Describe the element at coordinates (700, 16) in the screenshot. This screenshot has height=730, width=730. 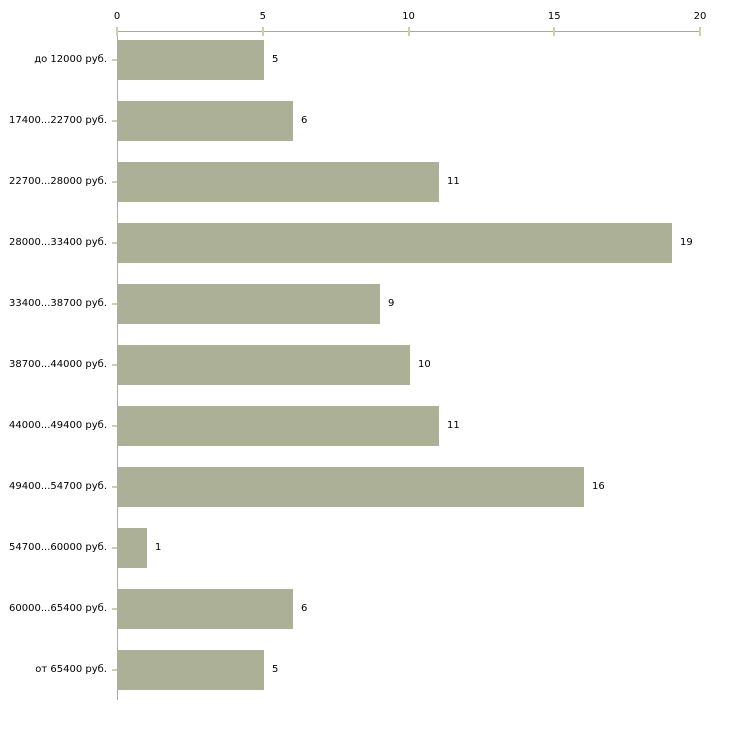
I see `x-tick-label: 20` at that location.